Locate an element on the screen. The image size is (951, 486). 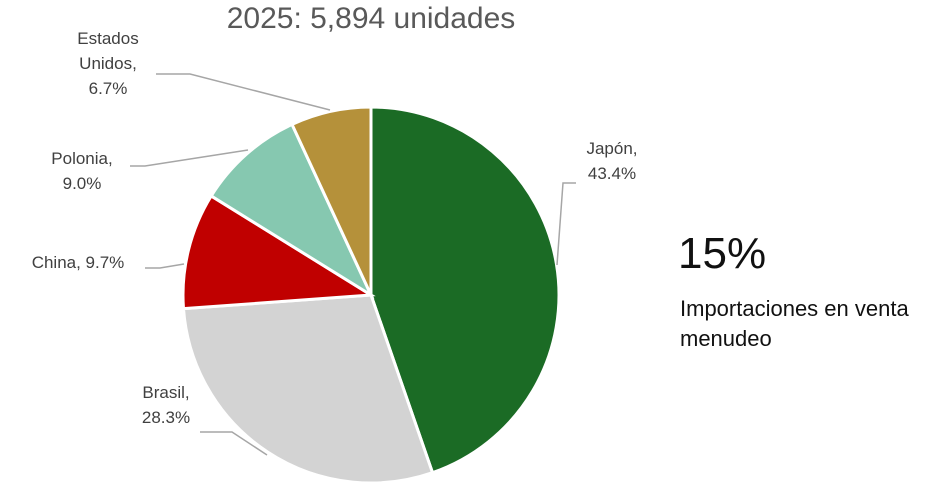
data-label: China, 9.7% is located at coordinates (78, 262).